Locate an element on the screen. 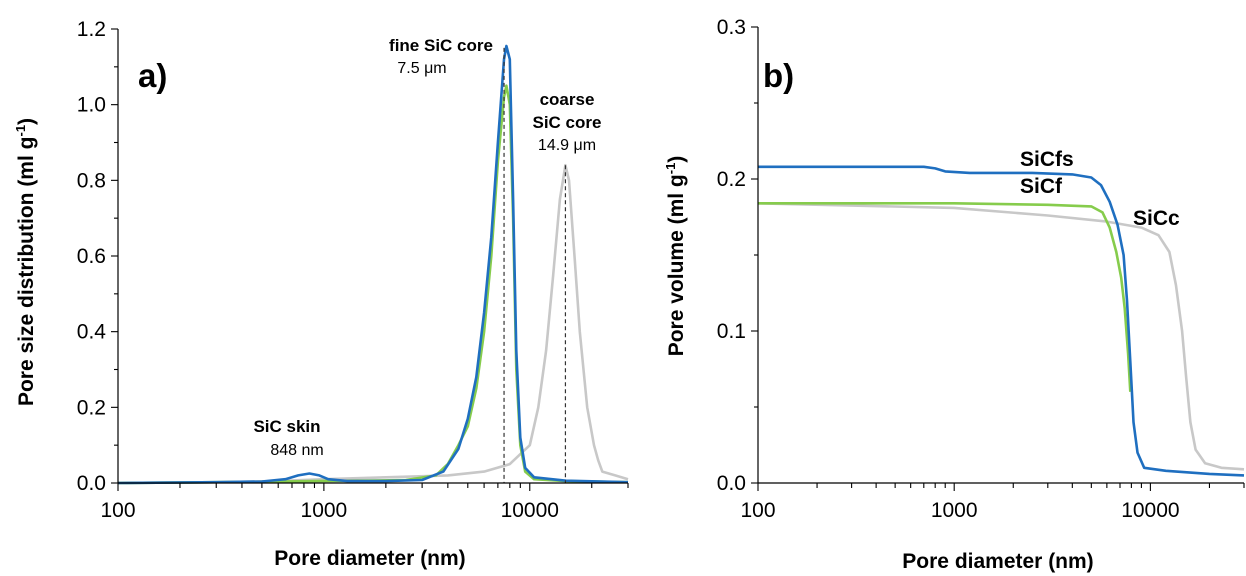 This screenshot has width=1246, height=576. b-x-tick-label: 100 is located at coordinates (757, 510).